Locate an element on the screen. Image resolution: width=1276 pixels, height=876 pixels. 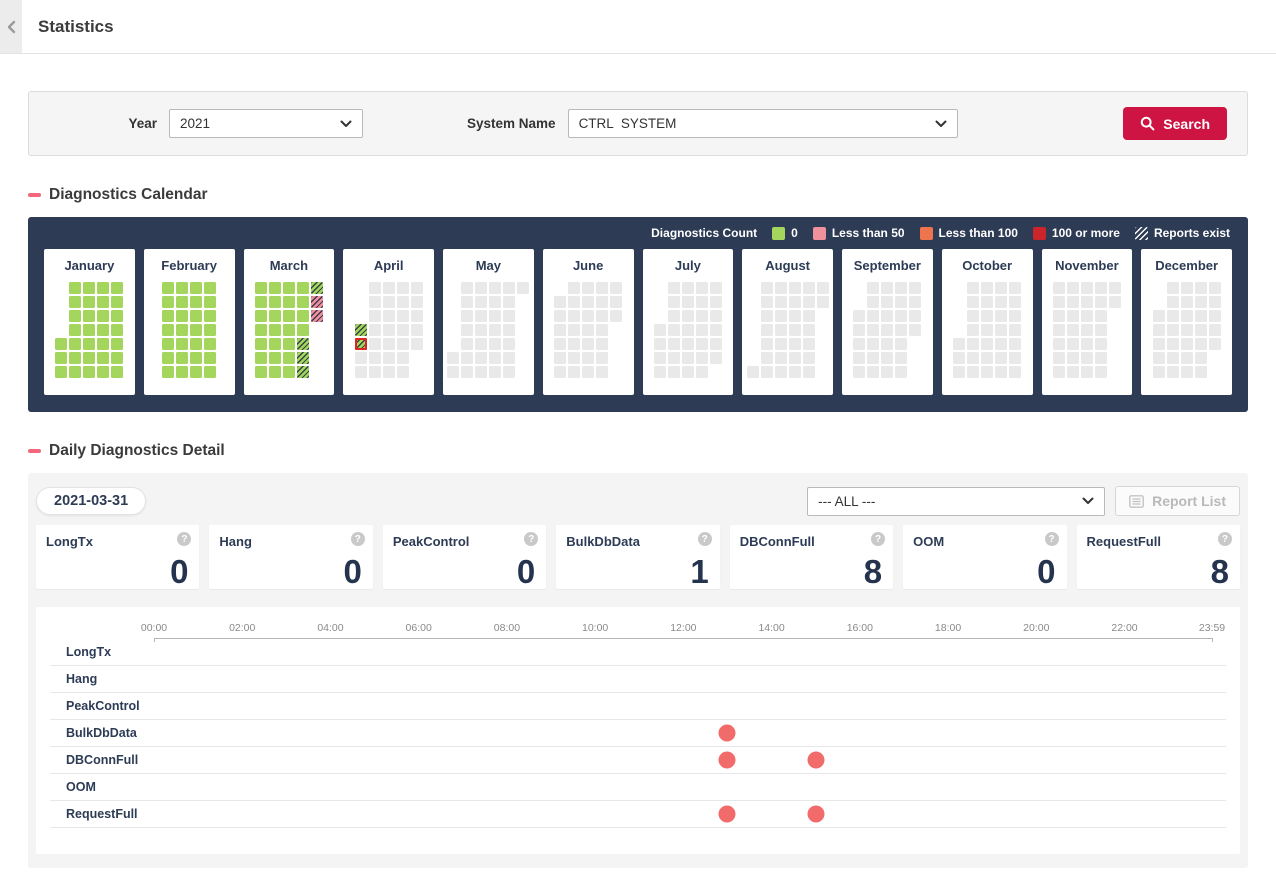
system-select: CTRL SYSTEM is located at coordinates (762, 123).